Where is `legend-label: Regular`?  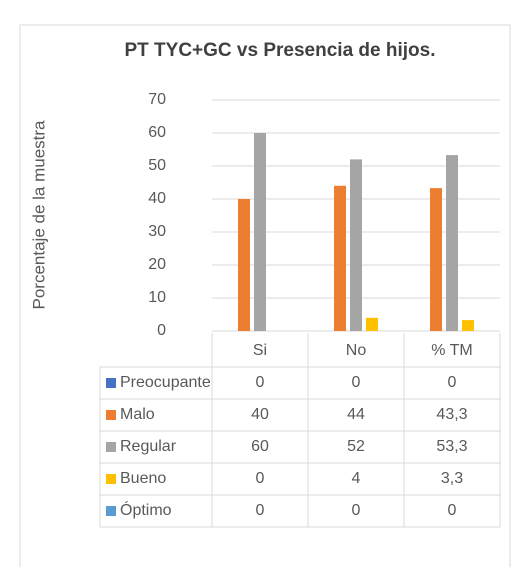
legend-label: Regular is located at coordinates (148, 446).